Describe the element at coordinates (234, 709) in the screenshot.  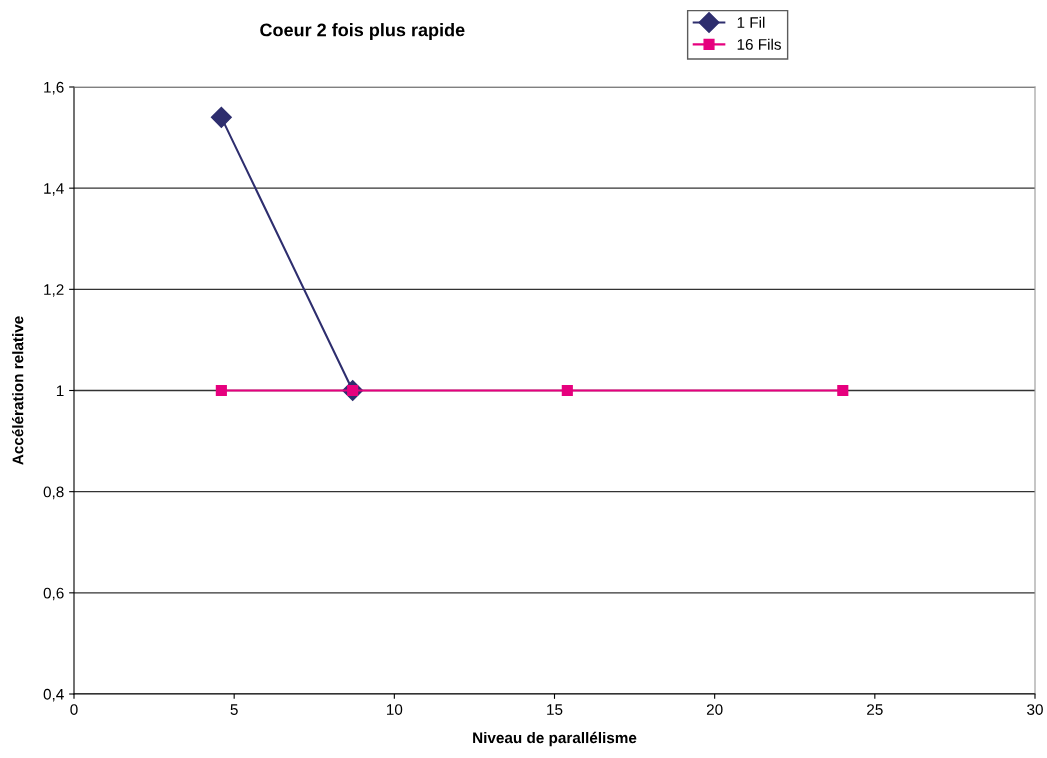
I see `x-tick-label: 5` at that location.